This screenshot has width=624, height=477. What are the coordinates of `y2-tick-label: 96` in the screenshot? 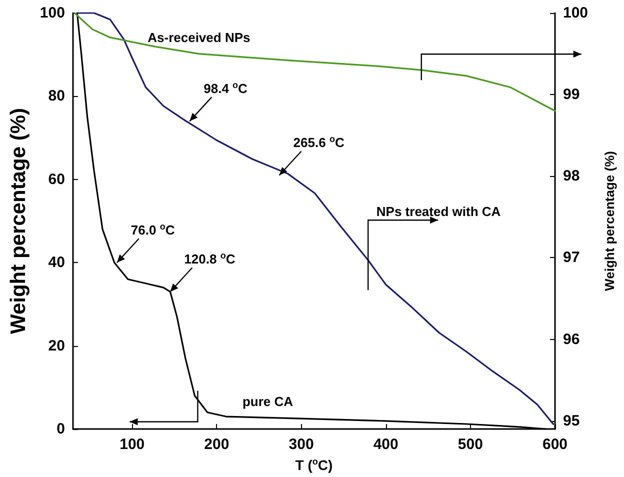 It's located at (571, 339).